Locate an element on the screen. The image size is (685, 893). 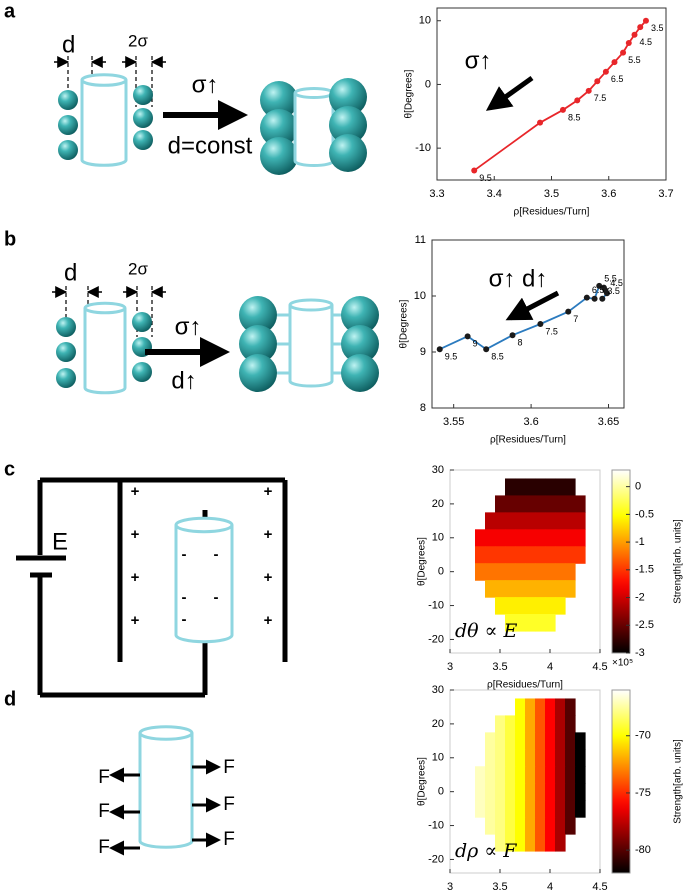
x-tick-label: 4.5 is located at coordinates (599, 667).